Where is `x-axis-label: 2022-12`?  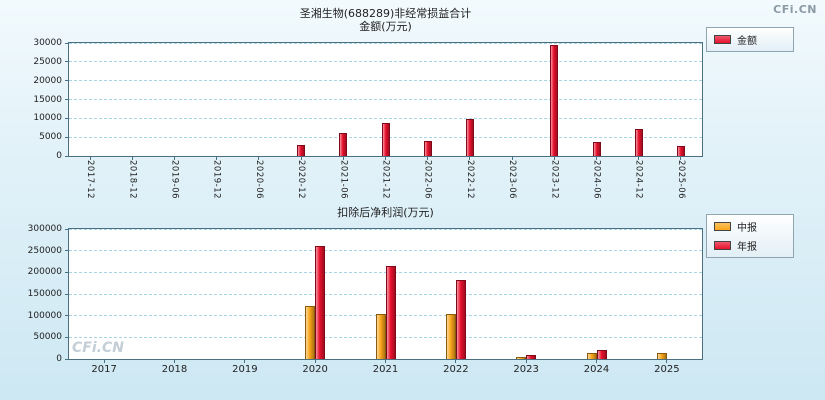 x-axis-label: 2022-12 is located at coordinates (469, 180).